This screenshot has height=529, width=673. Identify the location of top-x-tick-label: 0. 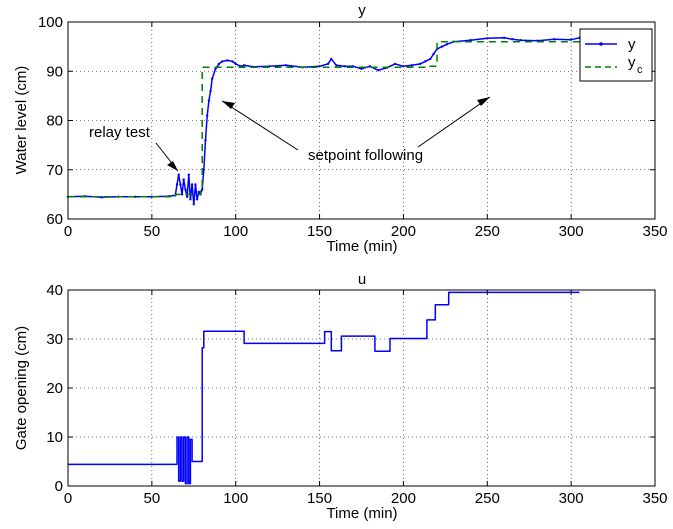
(68, 231).